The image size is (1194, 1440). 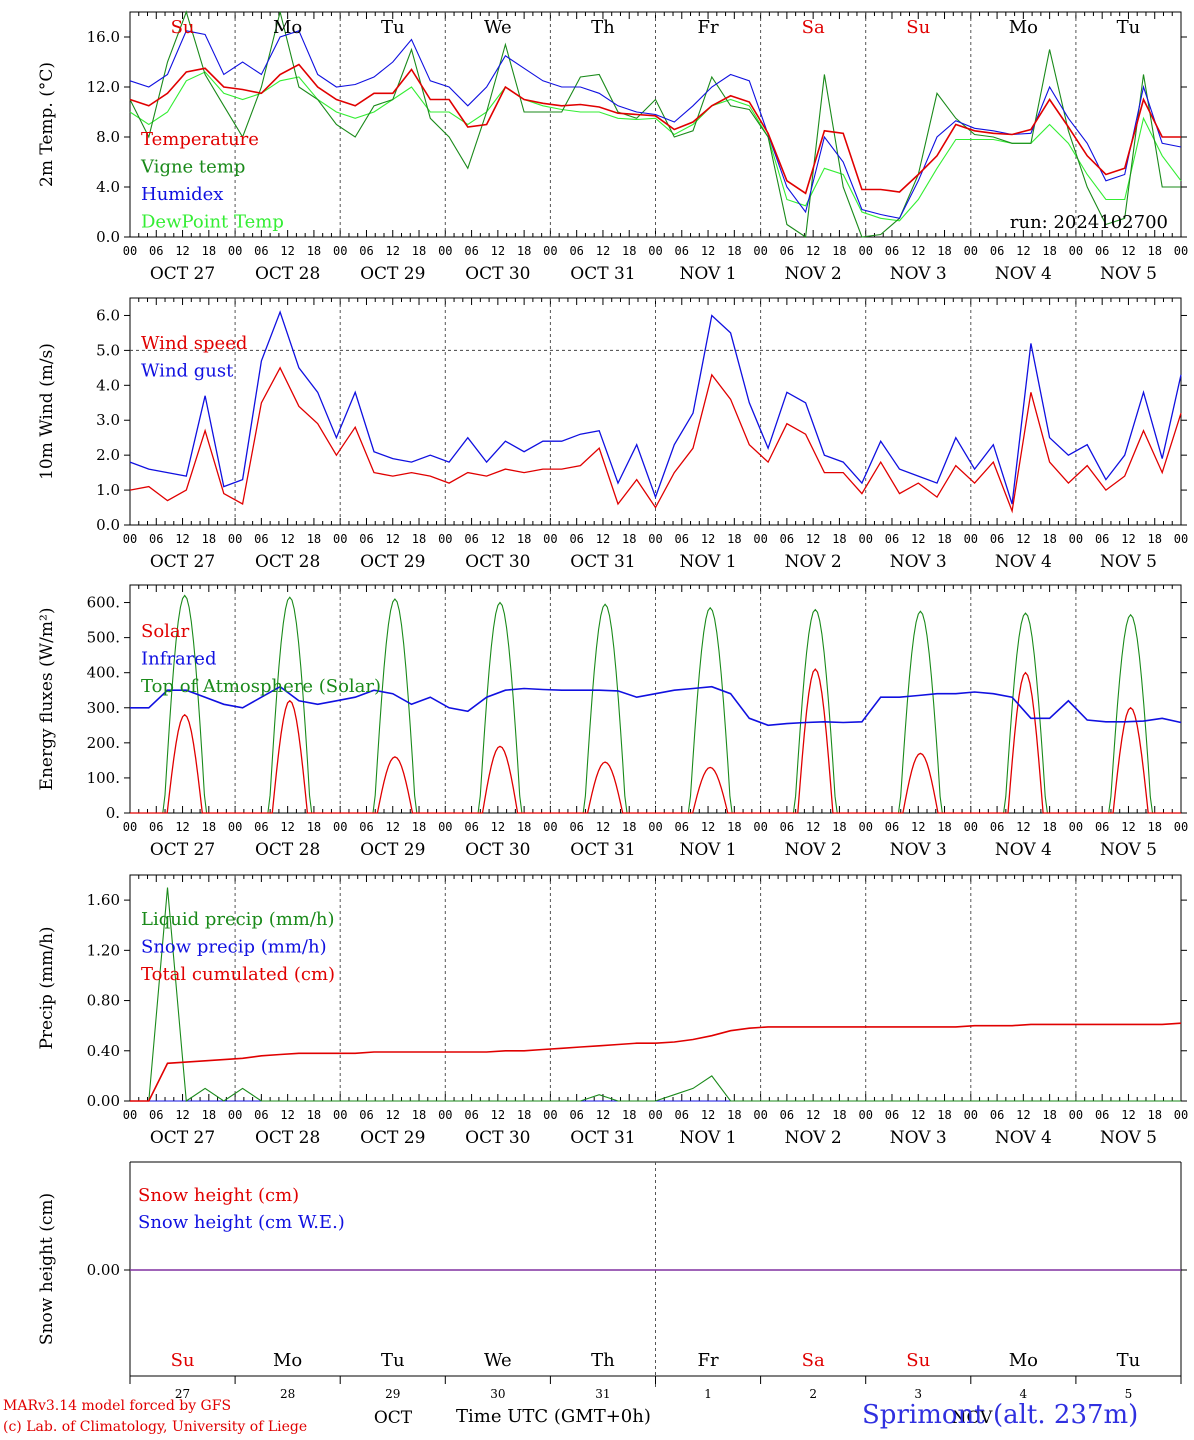 What do you see at coordinates (103, 638) in the screenshot?
I see `y-tick-label: 500.` at bounding box center [103, 638].